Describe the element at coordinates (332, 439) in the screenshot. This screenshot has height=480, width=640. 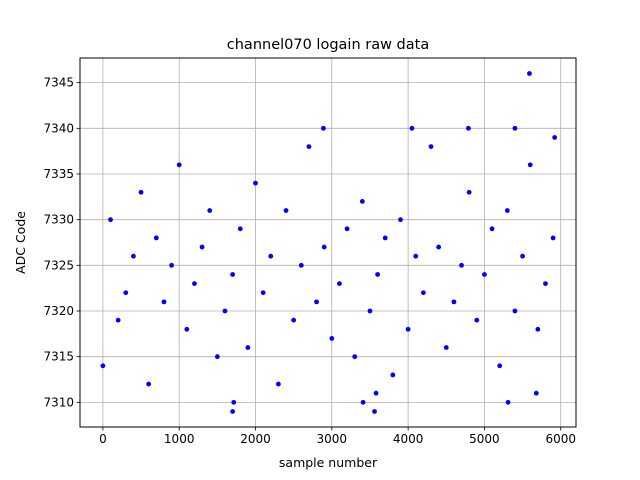
I see `x-tick-label: 3000` at that location.